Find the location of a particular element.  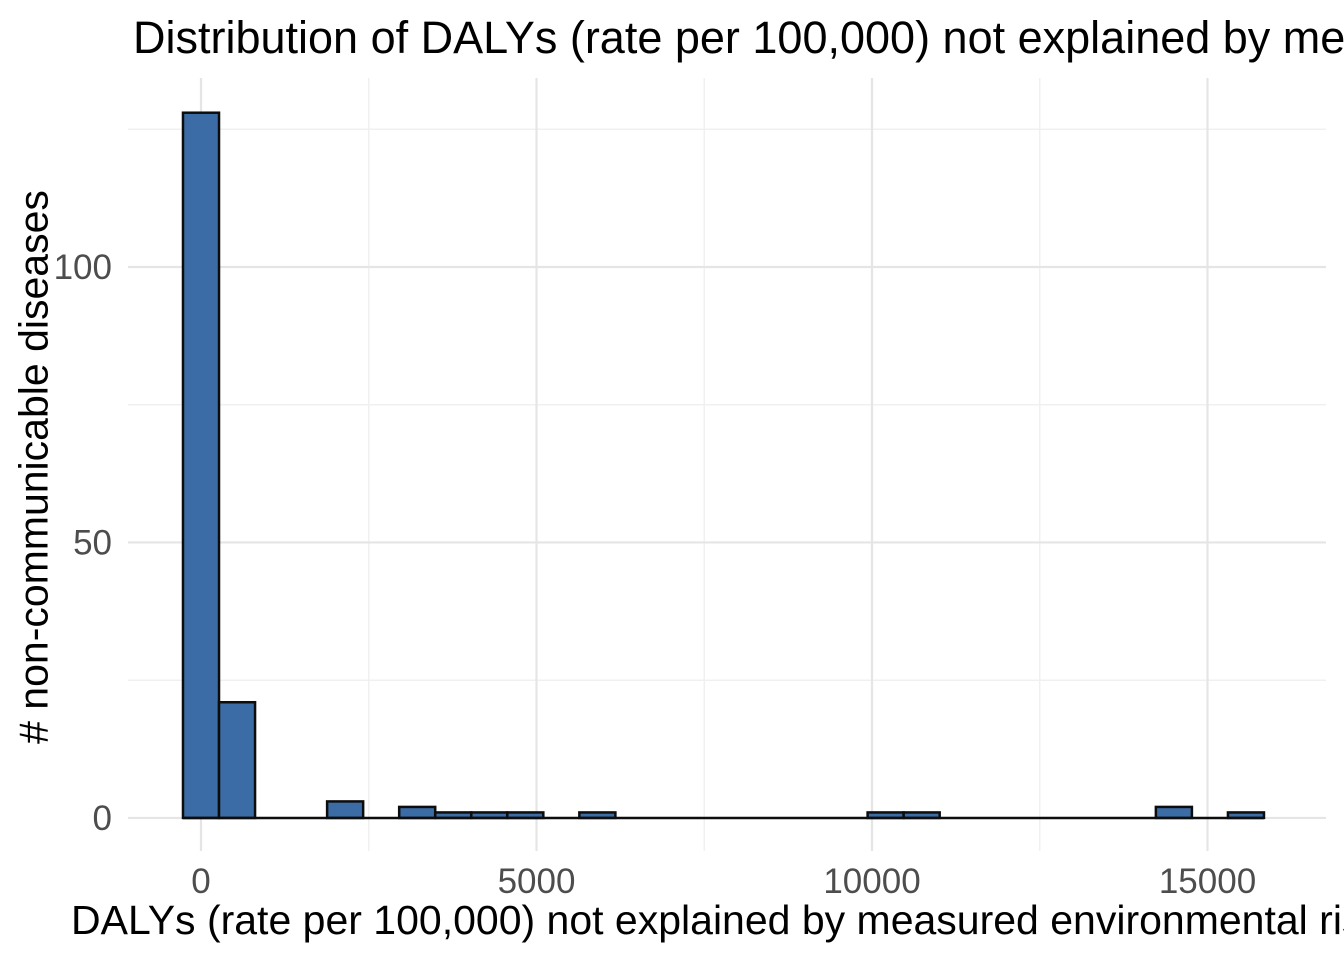

x-tick-label: 0 is located at coordinates (200, 881).